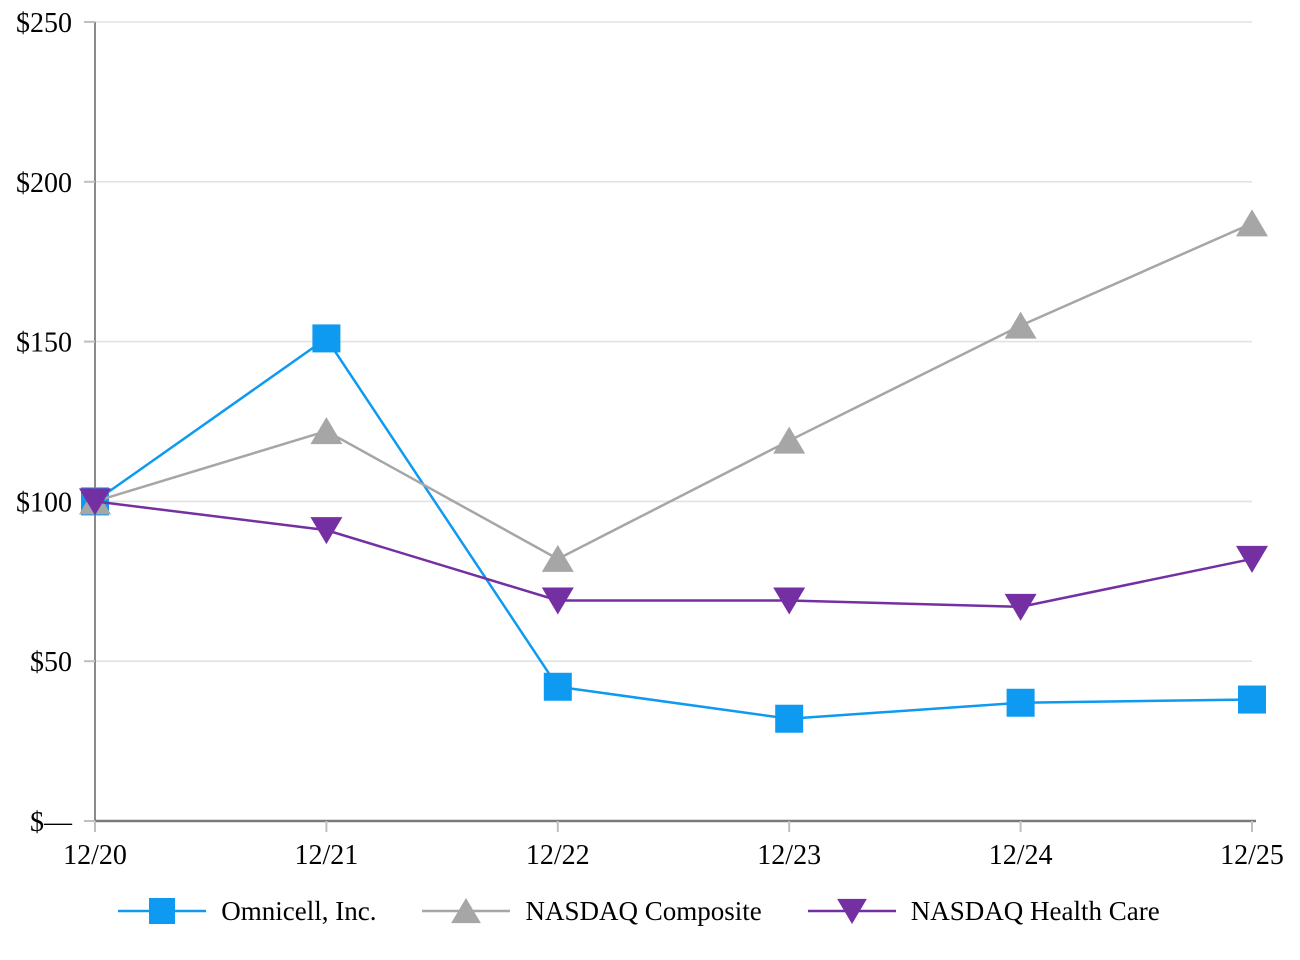 The image size is (1300, 960). Describe the element at coordinates (1252, 855) in the screenshot. I see `x-axis-tick-label: 12/25` at that location.